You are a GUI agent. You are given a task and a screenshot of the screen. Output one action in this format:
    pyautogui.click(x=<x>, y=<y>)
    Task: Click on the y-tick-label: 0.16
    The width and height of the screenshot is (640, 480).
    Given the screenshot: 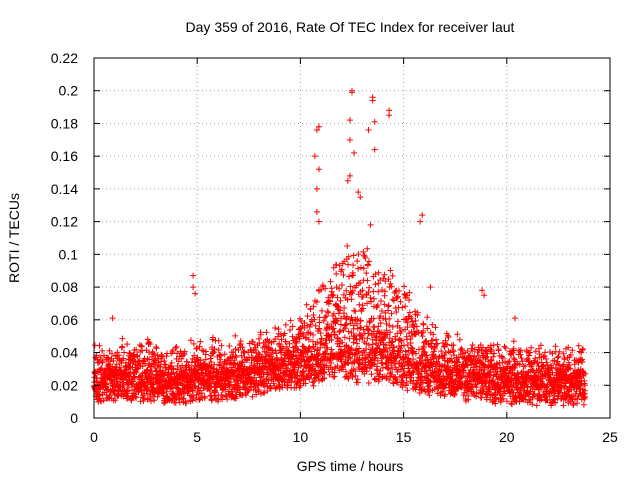 What is the action you would take?
    pyautogui.click(x=64, y=156)
    